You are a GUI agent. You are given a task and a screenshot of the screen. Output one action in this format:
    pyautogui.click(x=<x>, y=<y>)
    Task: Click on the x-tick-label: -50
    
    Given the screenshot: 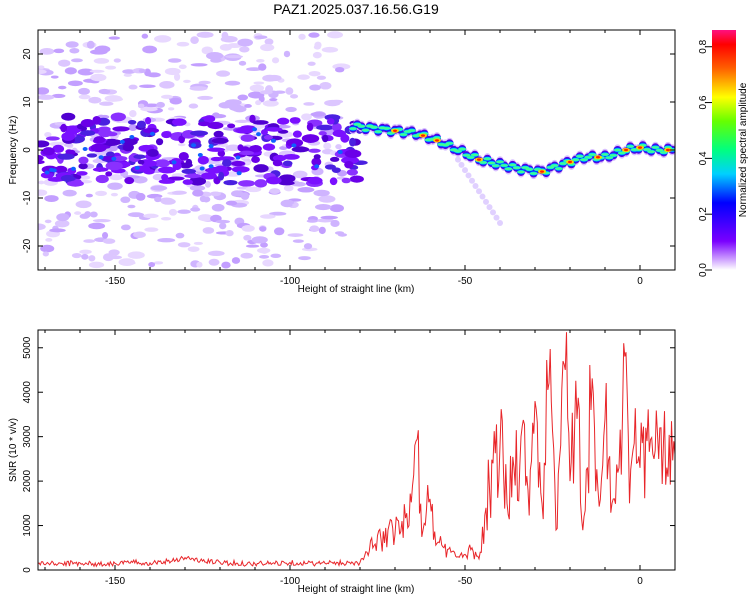 What is the action you would take?
    pyautogui.click(x=465, y=581)
    